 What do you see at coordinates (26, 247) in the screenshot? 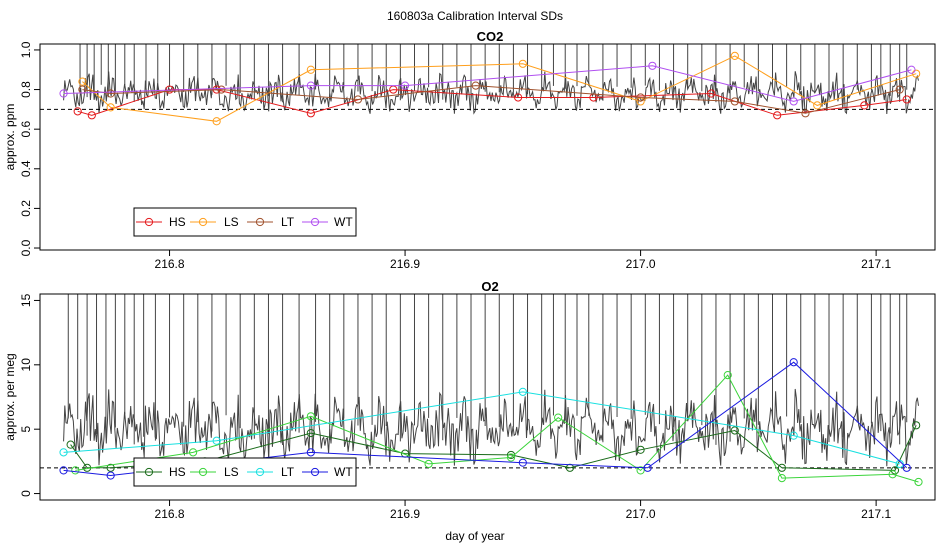
I see `co2-y-tick-label: 0.0` at bounding box center [26, 247].